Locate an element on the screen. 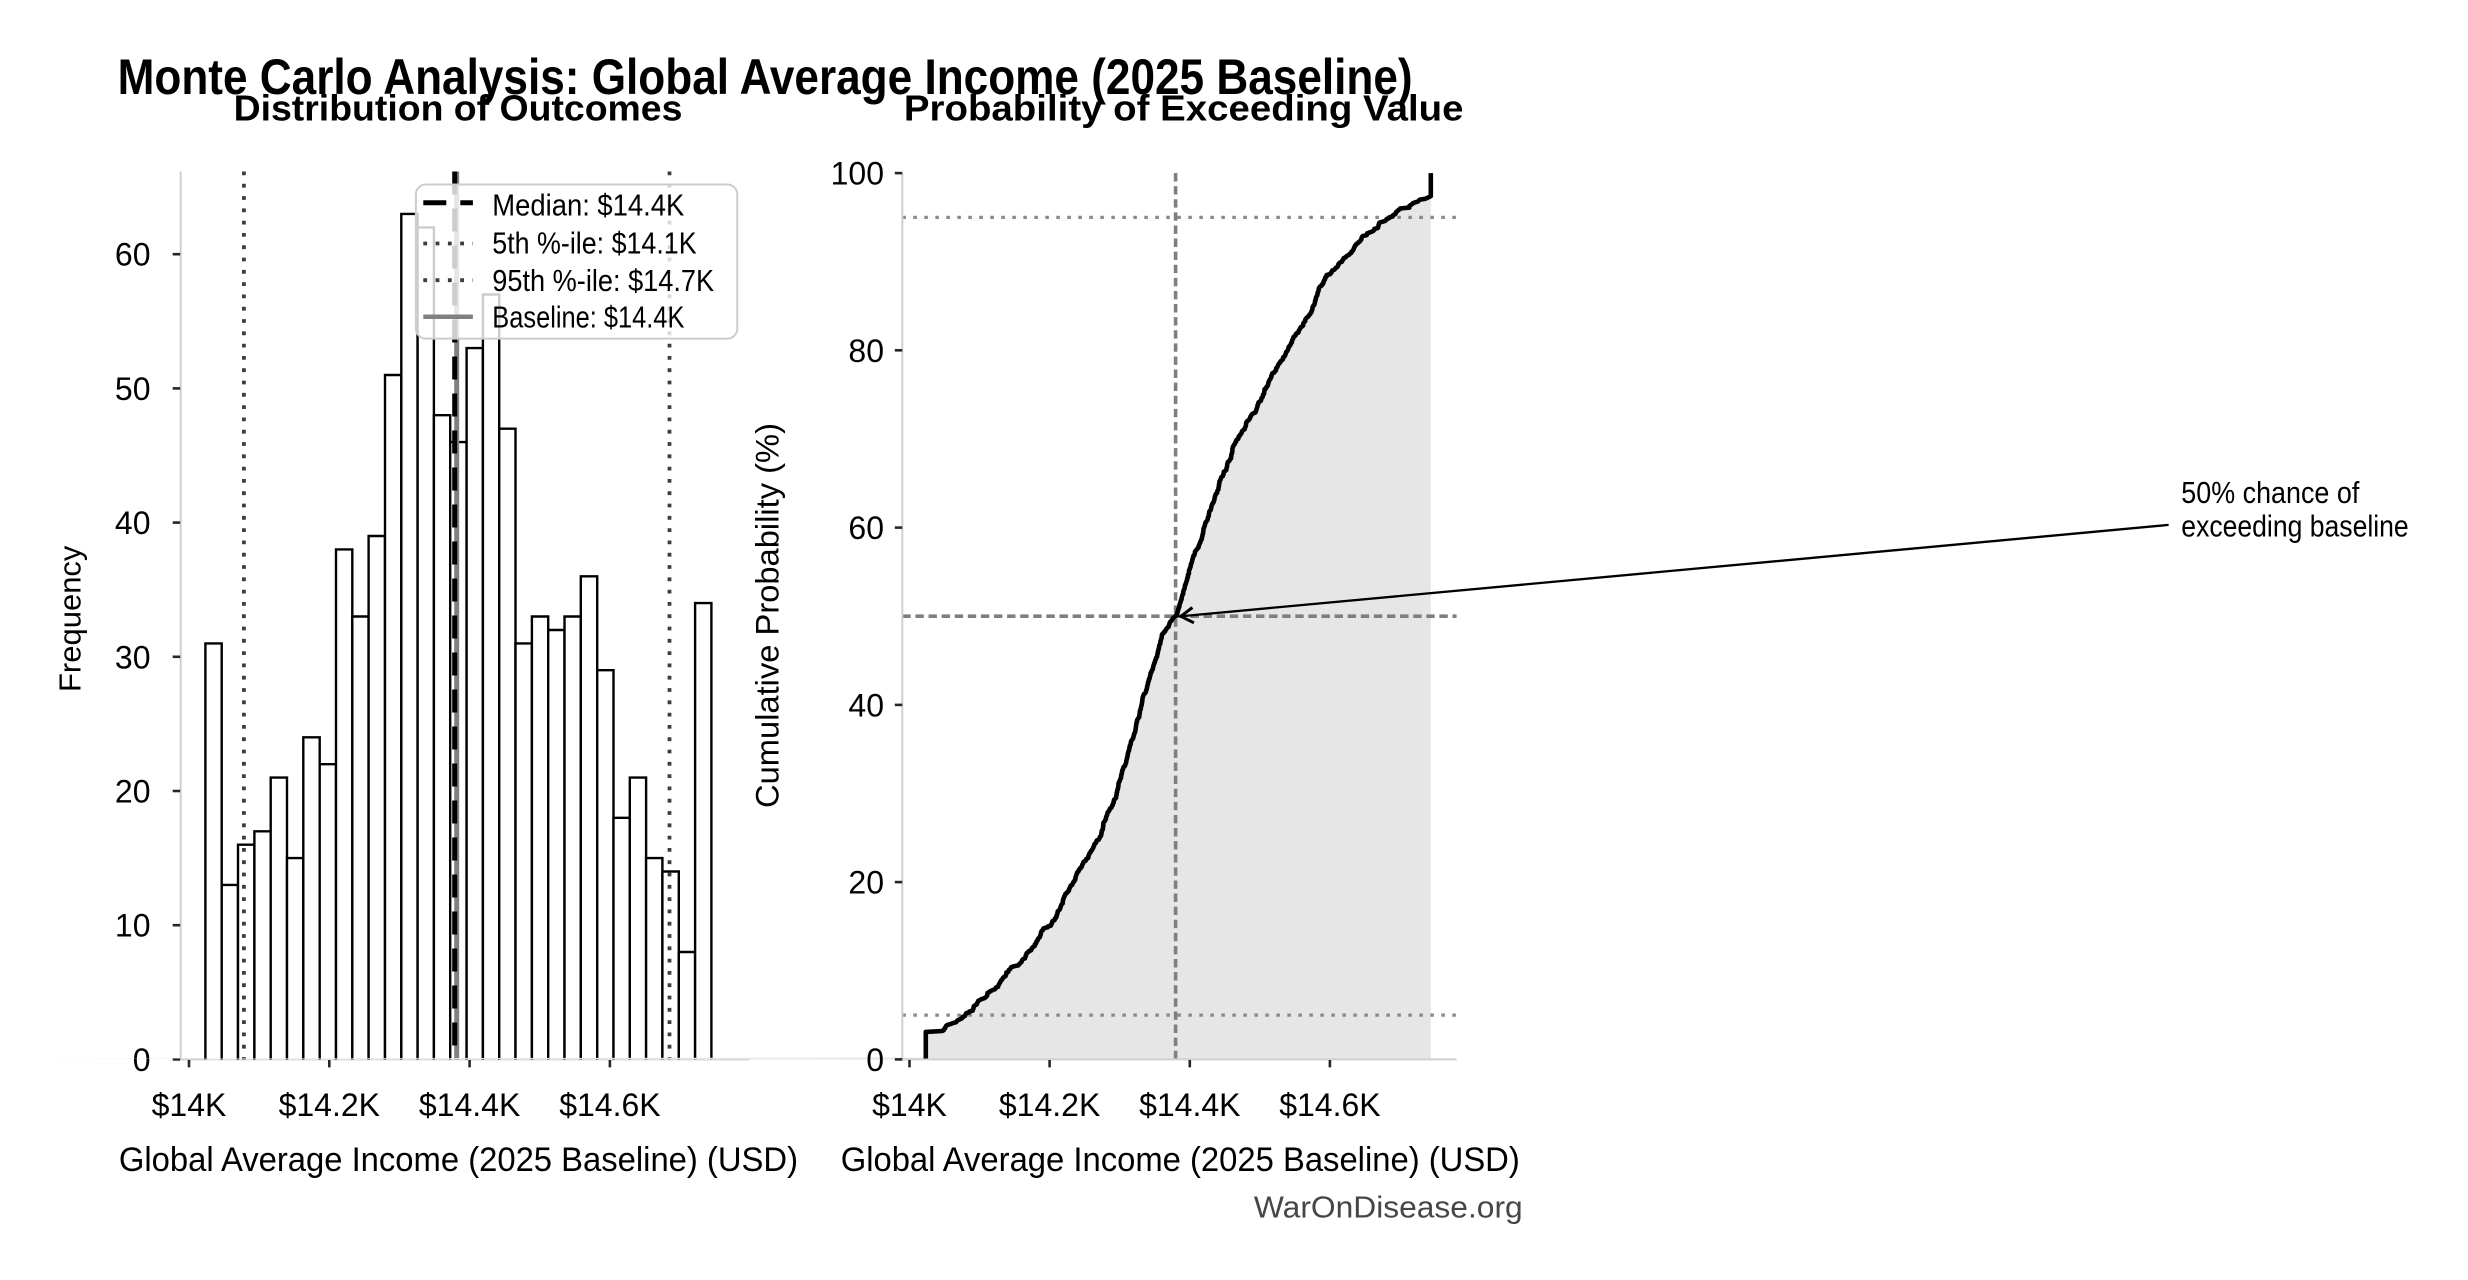 The width and height of the screenshot is (2468, 1280). svg-text: Cumulative Probability (%) is located at coordinates (768, 615).